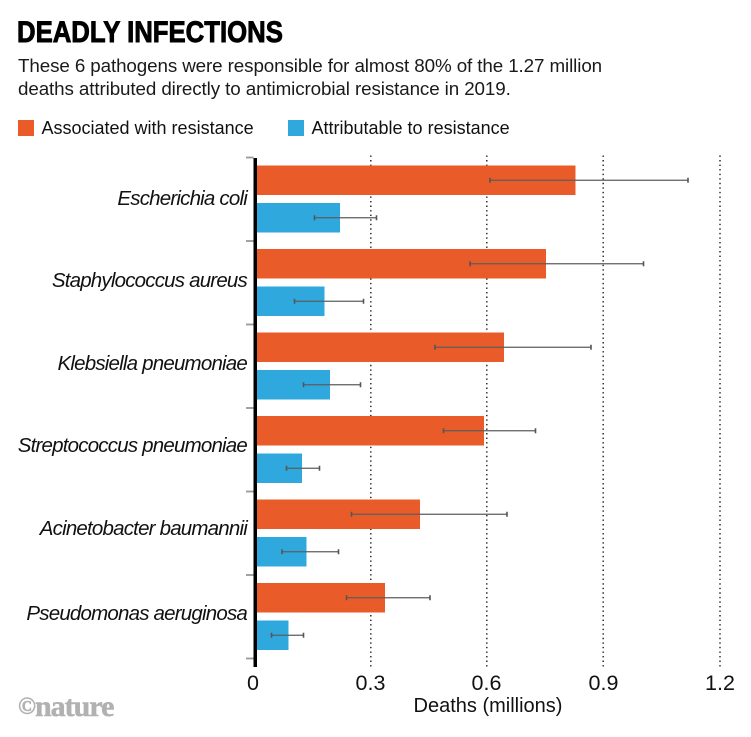 The image size is (751, 737). I want to click on svg-text: 0.6, so click(487, 683).